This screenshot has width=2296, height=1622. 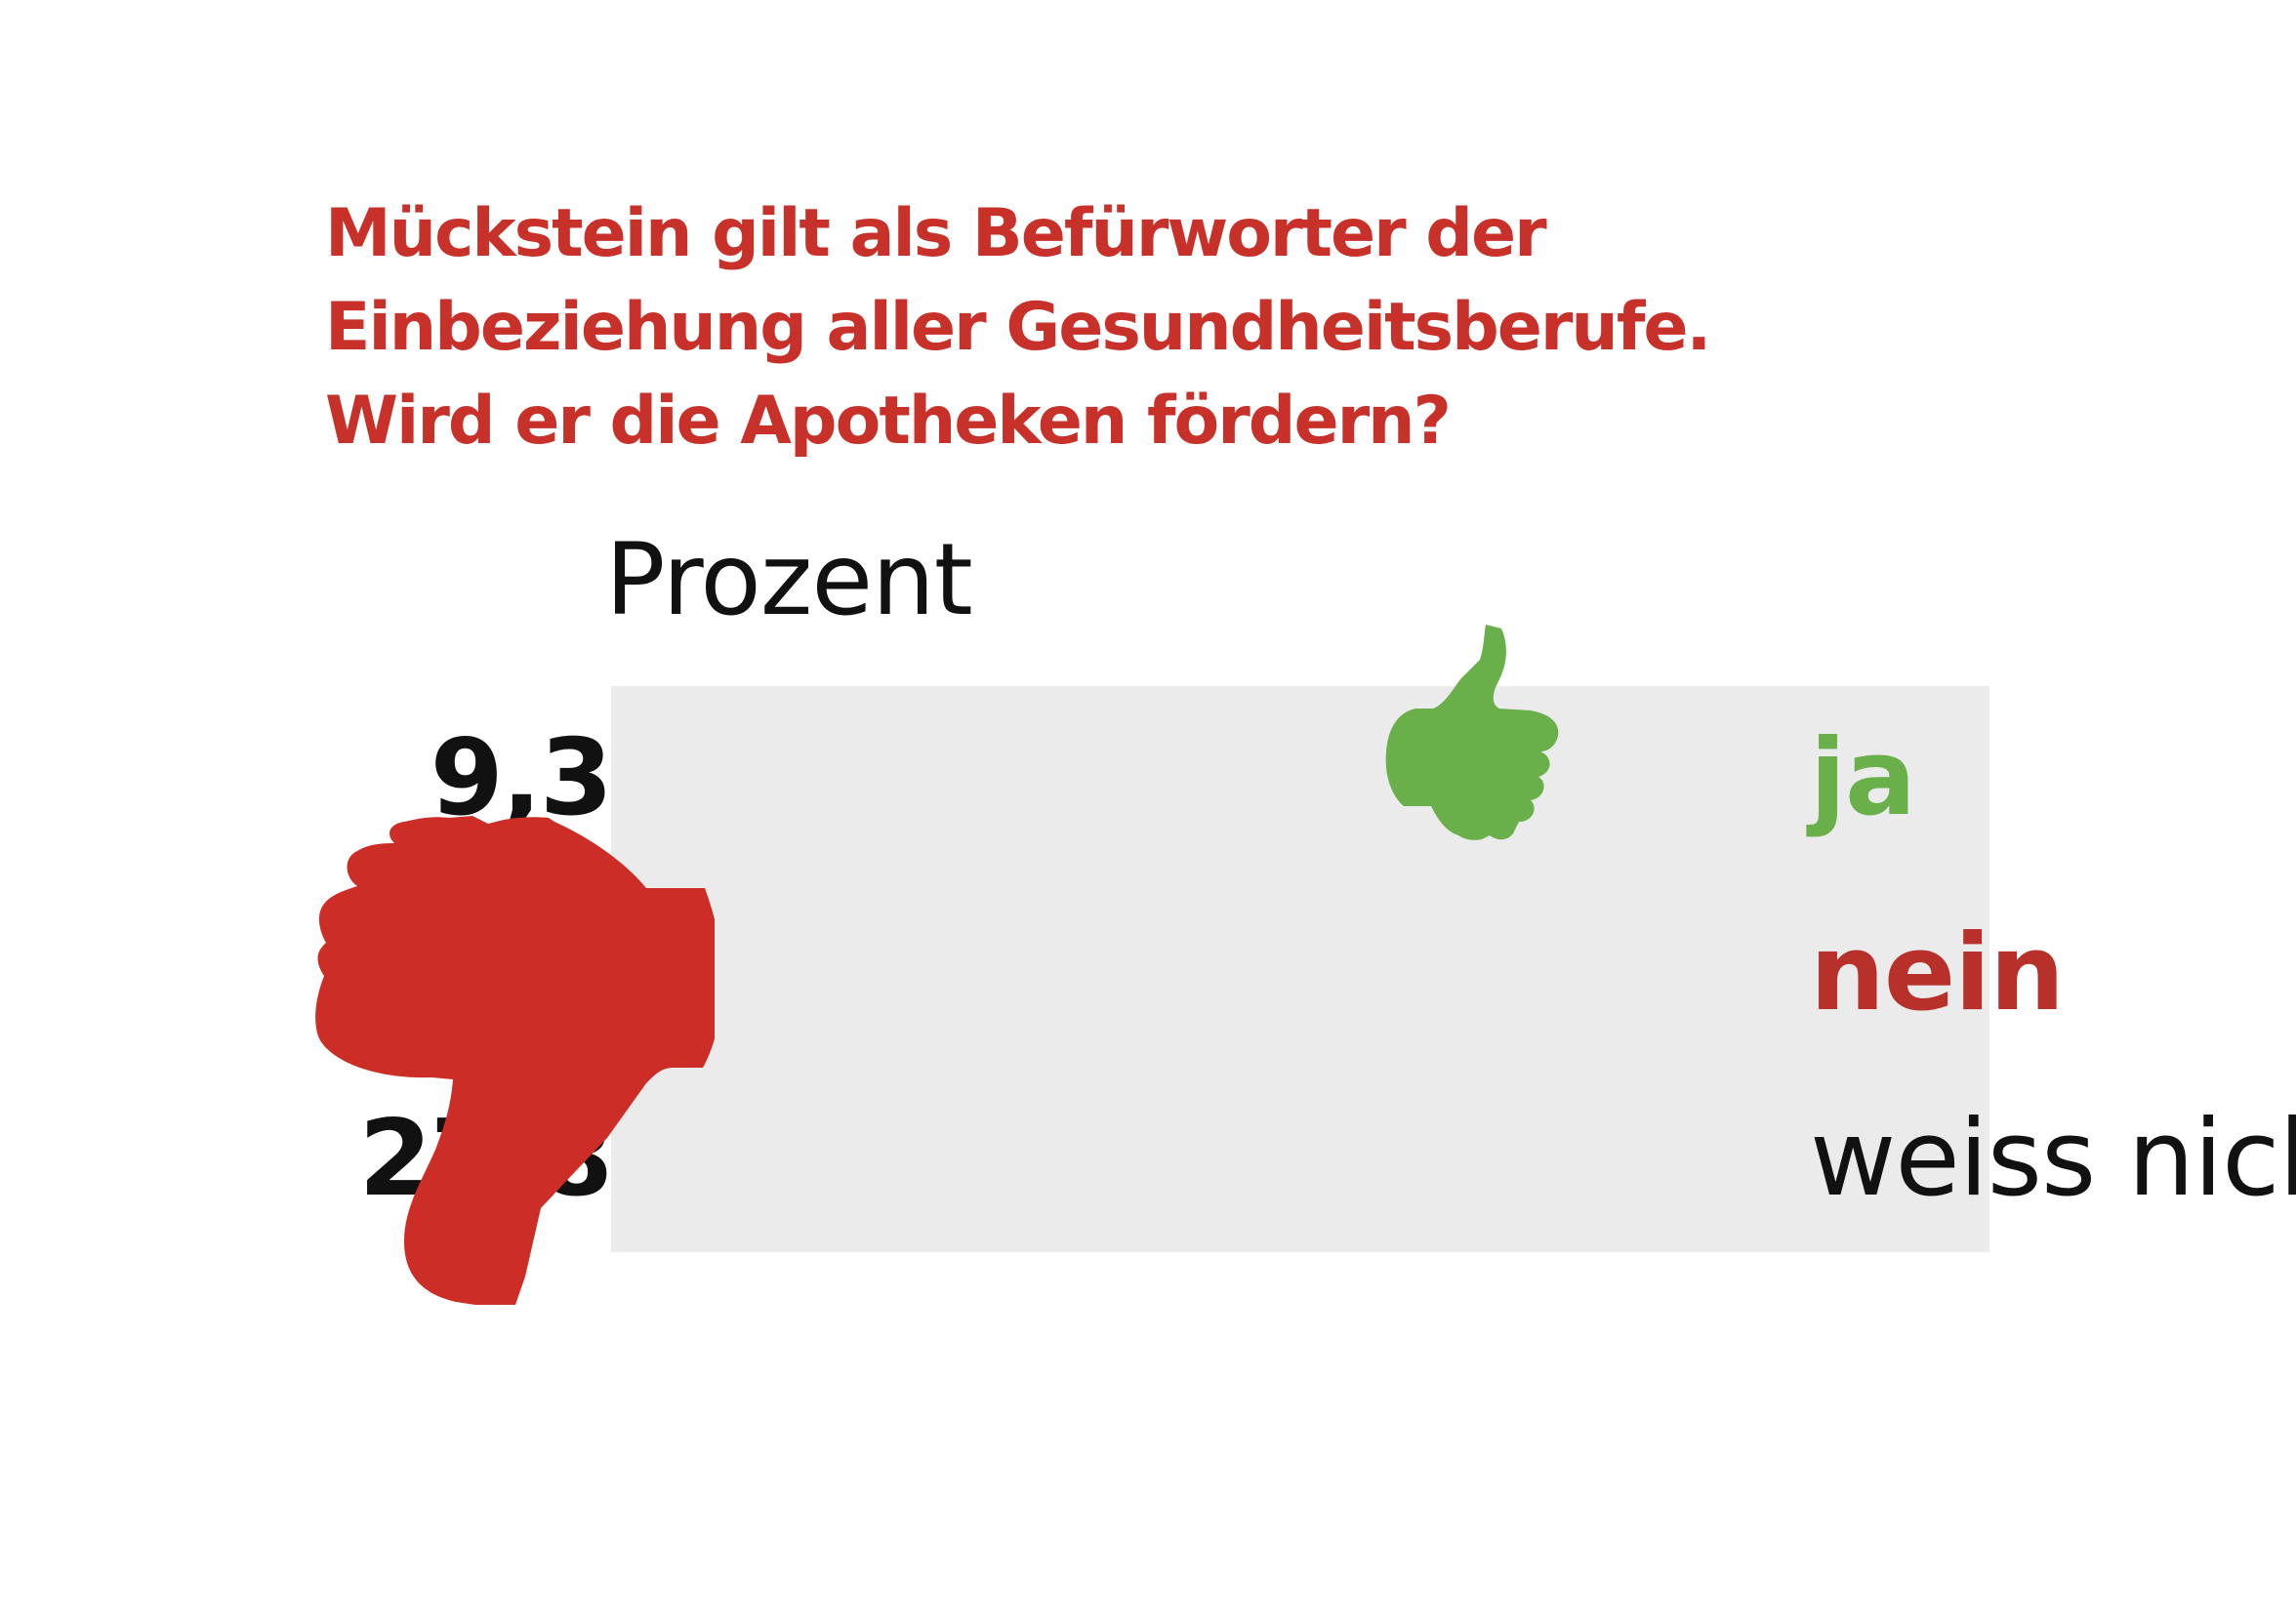 I want to click on title-line-2: Einbeziehung aller Gesundheitsberufe., so click(x=1018, y=328).